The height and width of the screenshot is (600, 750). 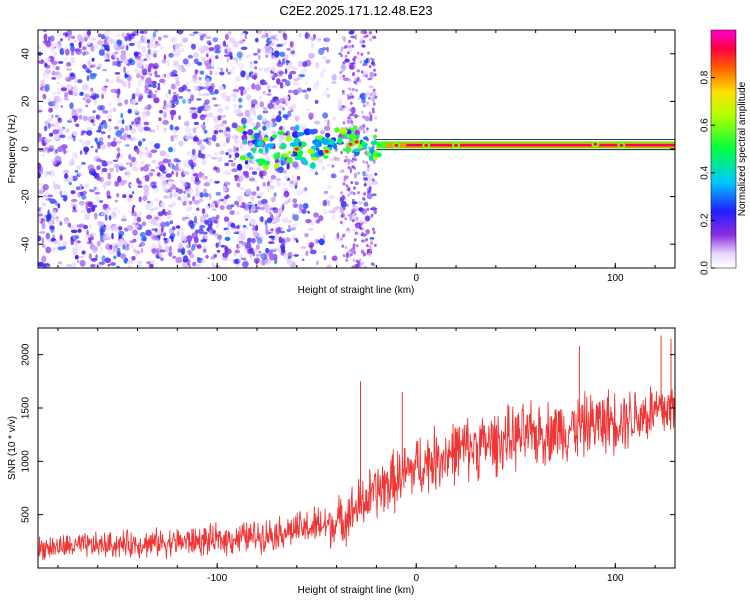 What do you see at coordinates (705, 125) in the screenshot?
I see `colorbar-tick-label: 0.6` at bounding box center [705, 125].